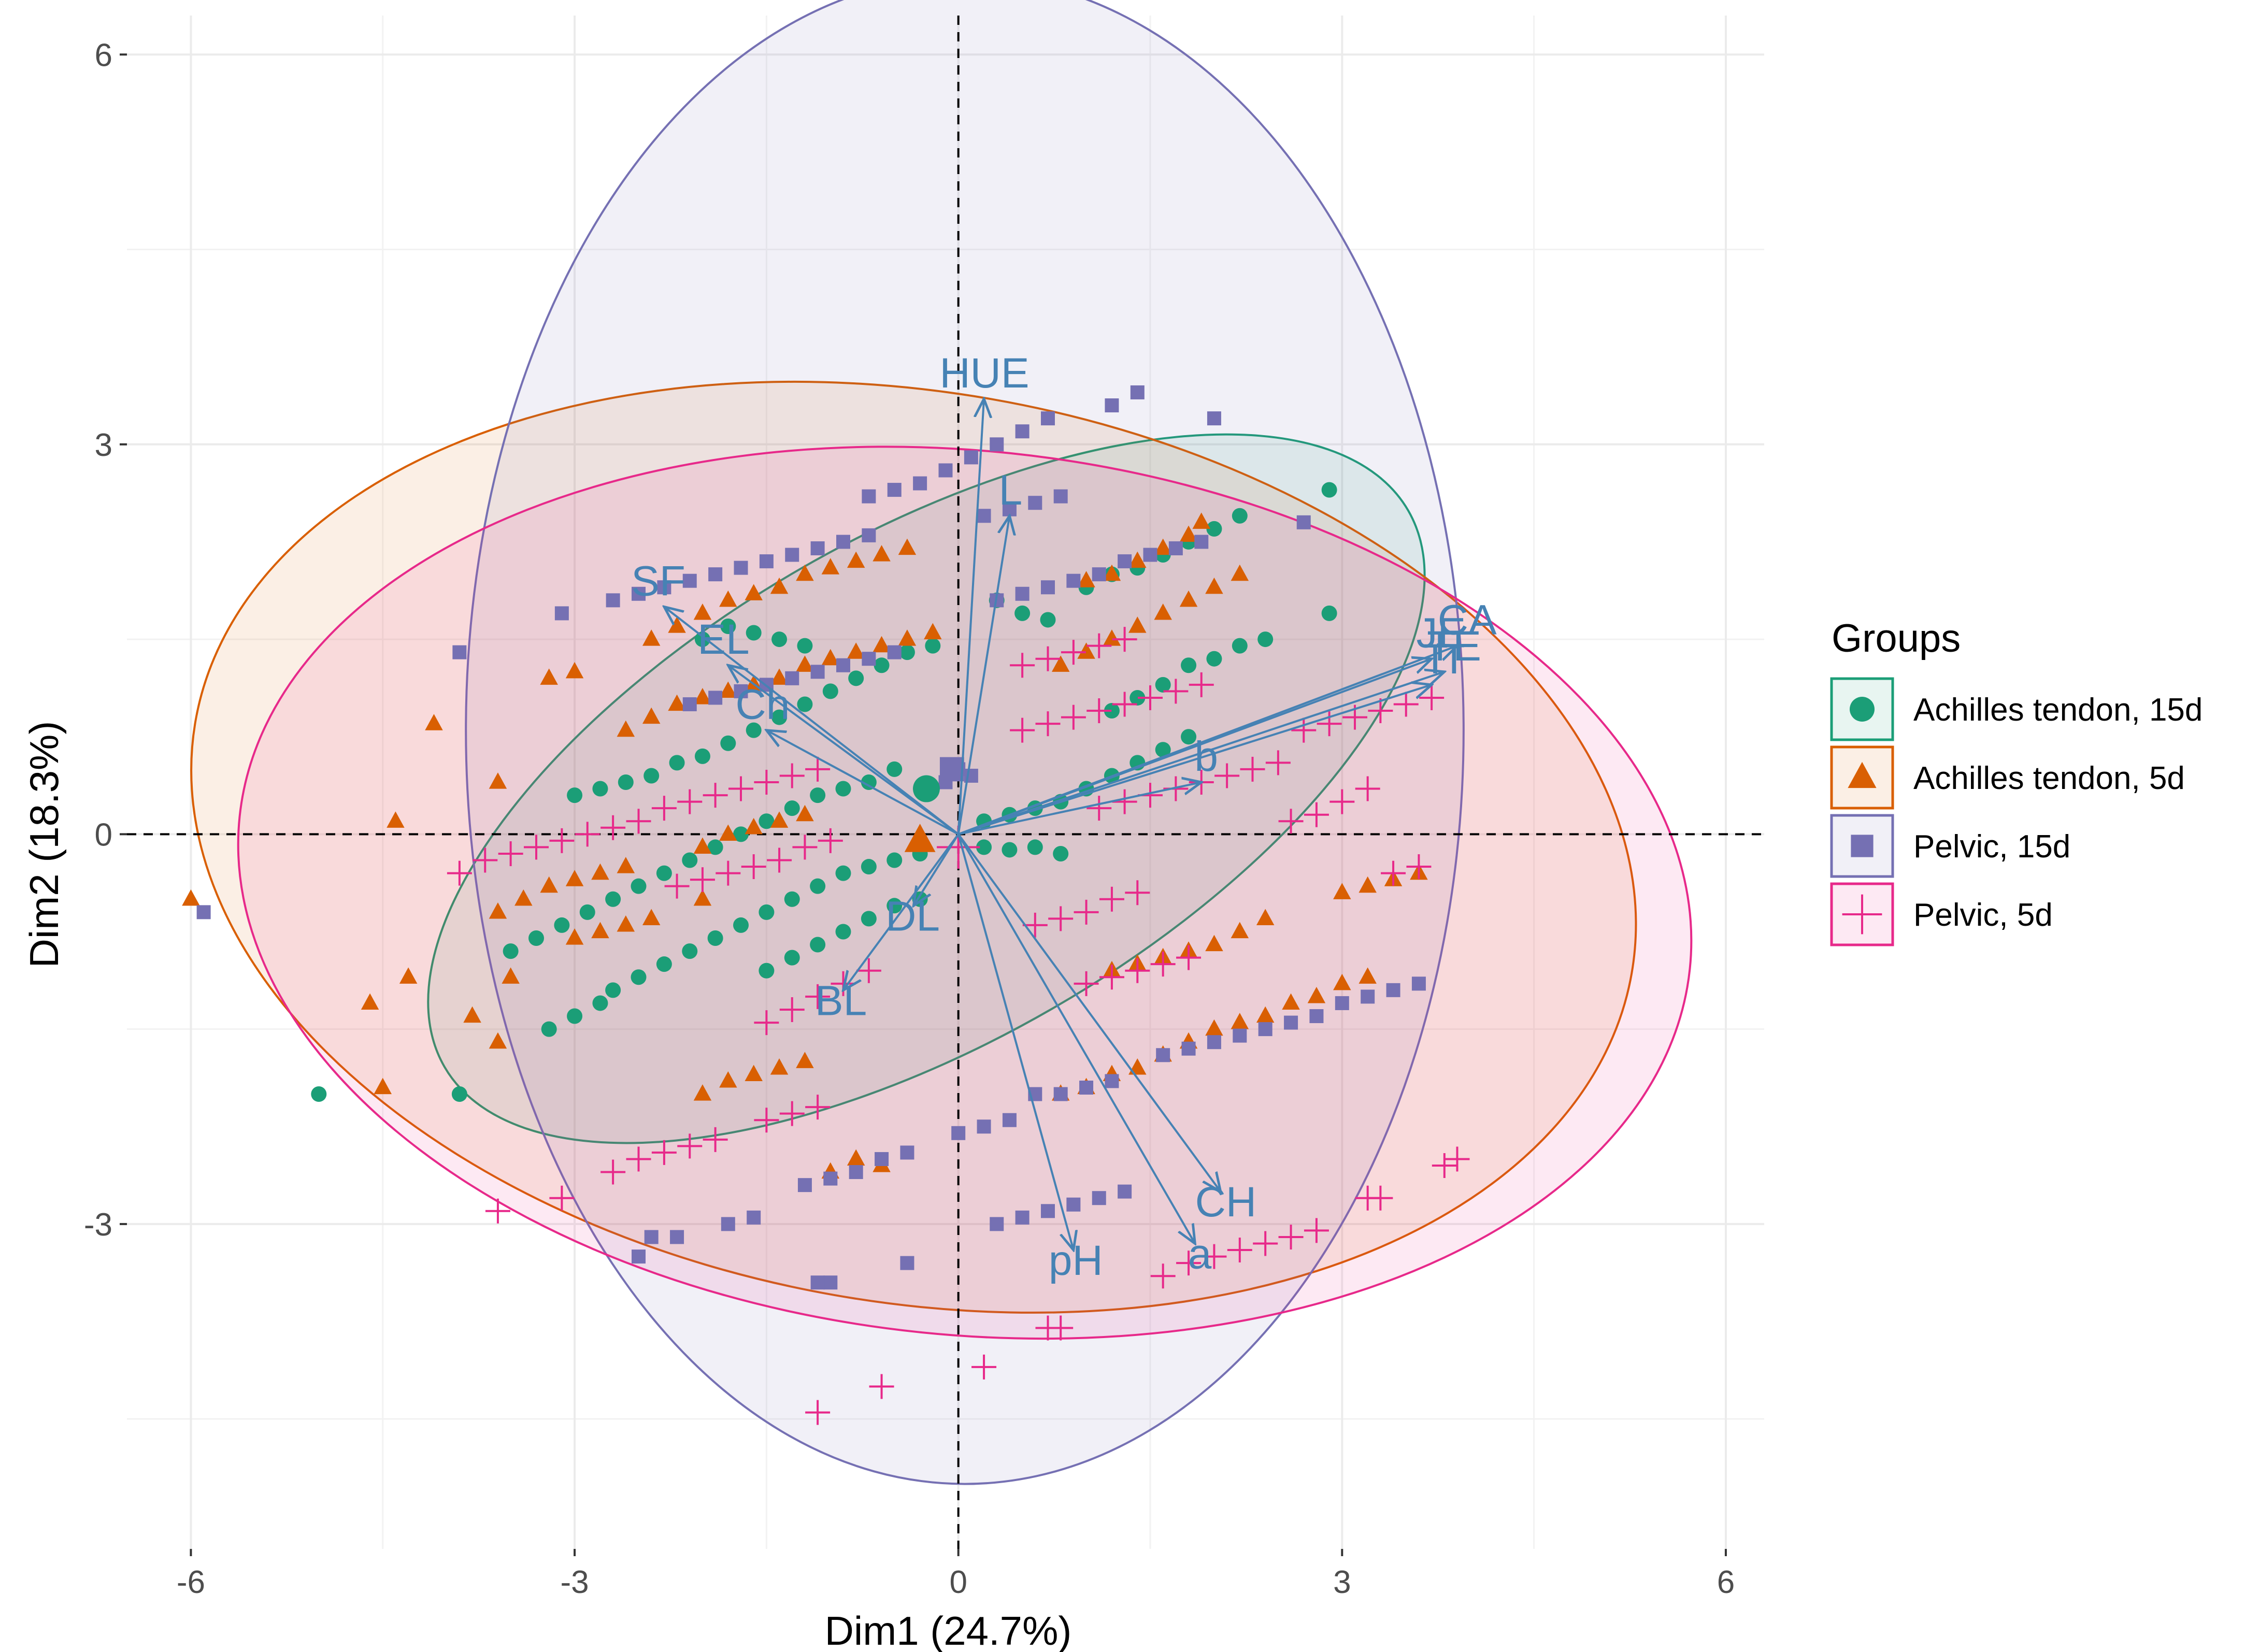 This screenshot has height=1652, width=2245. I want to click on x-axis-ticks: -6 -3 0 3 6, so click(956, 1575).